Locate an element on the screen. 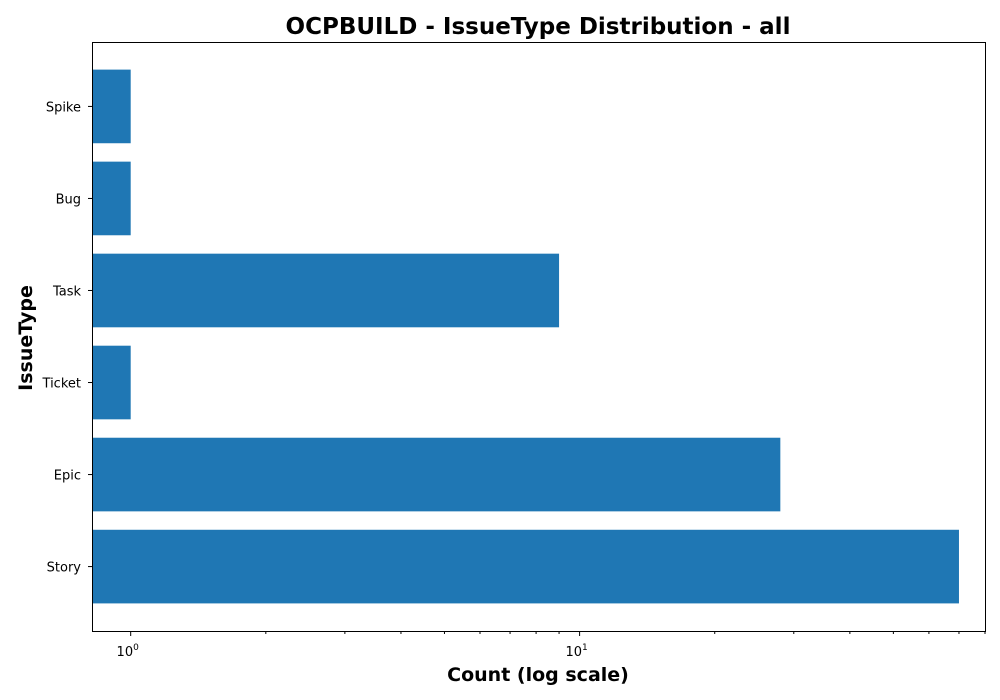 This screenshot has height=700, width=1000. y-tick-label: Ticket is located at coordinates (61, 384).